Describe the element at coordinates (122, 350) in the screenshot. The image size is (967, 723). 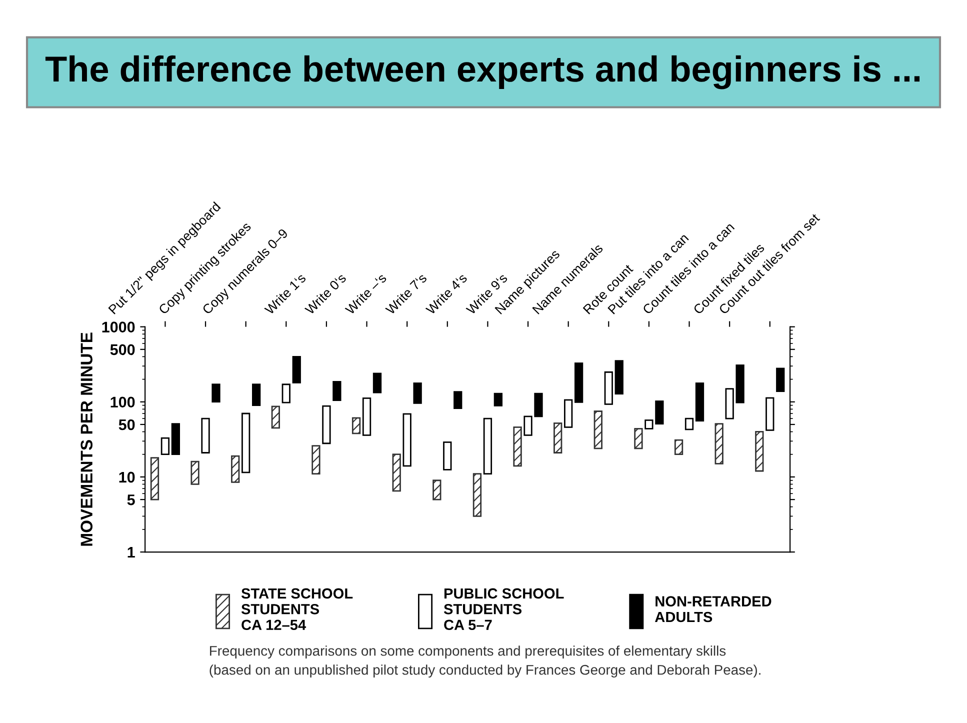
I see `y-tick-label: 500` at that location.